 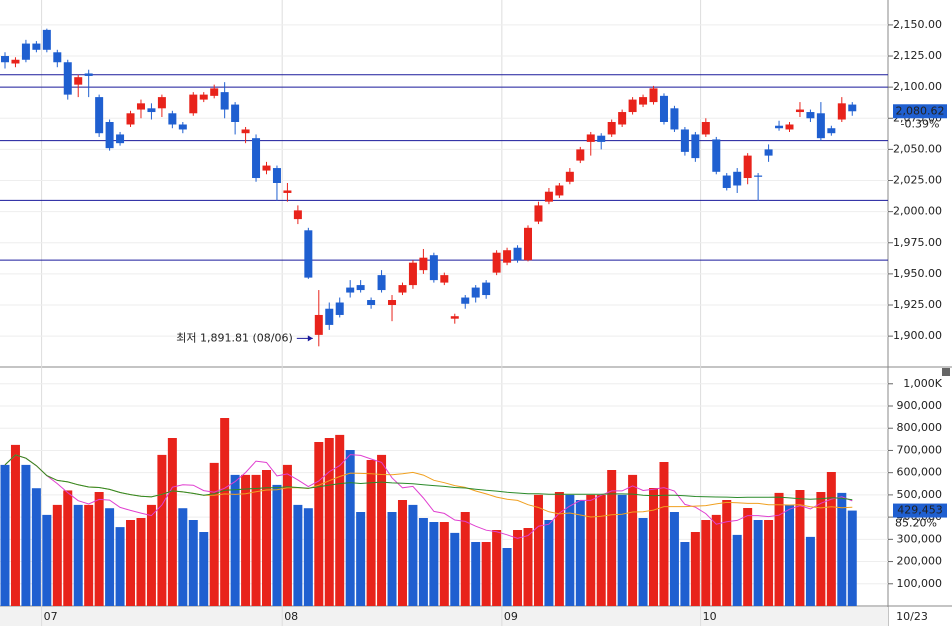 What do you see at coordinates (291, 616) in the screenshot?
I see `x-tick-label: 08` at bounding box center [291, 616].